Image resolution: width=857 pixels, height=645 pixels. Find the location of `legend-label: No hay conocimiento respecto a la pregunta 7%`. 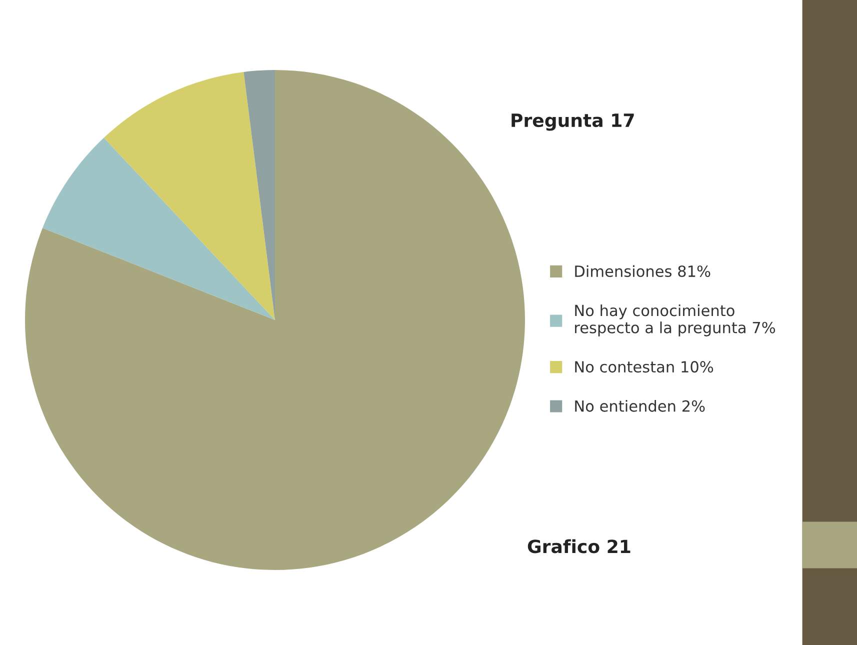

legend-label: No hay conocimiento respecto a la pregunta 7% is located at coordinates (675, 320).